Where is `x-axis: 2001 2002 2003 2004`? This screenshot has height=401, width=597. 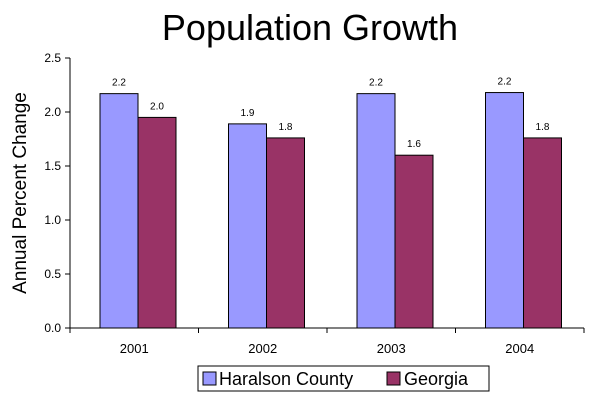
x-axis: 2001 2002 2003 2004 is located at coordinates (327, 341).